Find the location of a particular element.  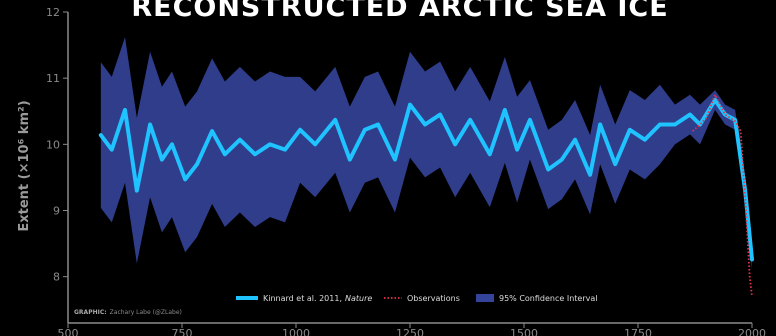

x-tick-label: 2000 is located at coordinates (752, 331).